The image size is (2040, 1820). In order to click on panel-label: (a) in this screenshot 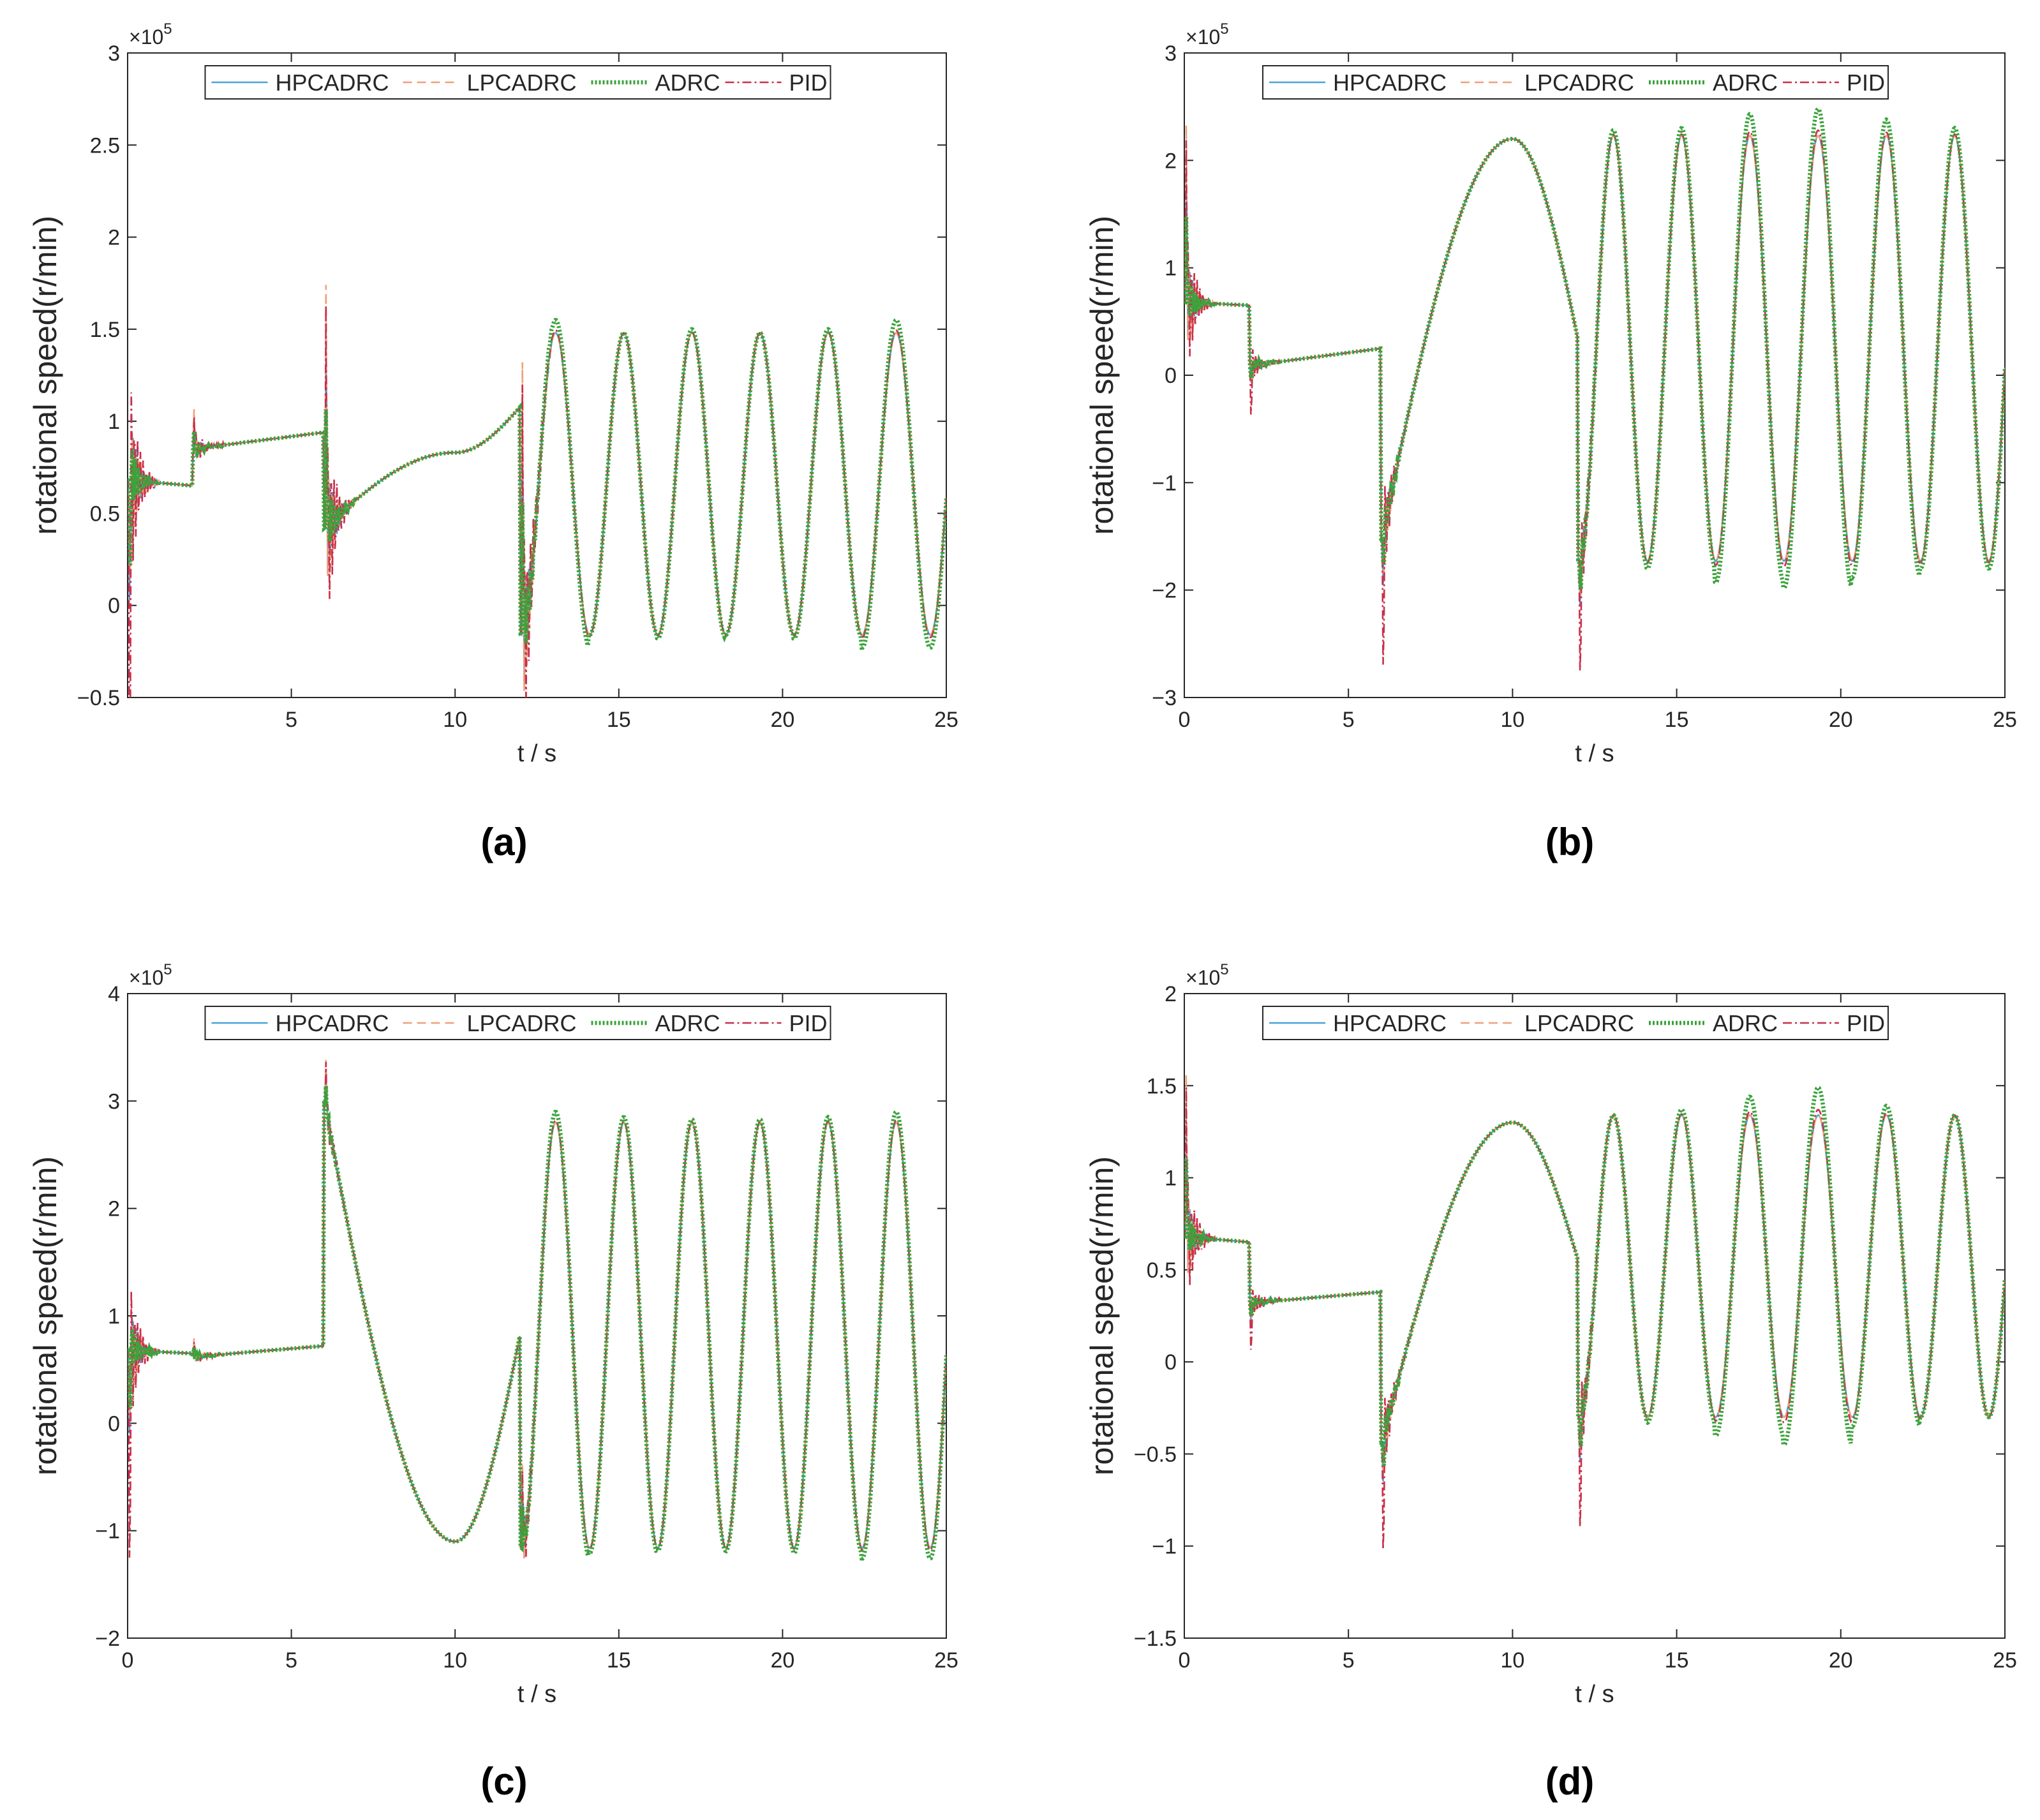, I will do `click(503, 842)`.